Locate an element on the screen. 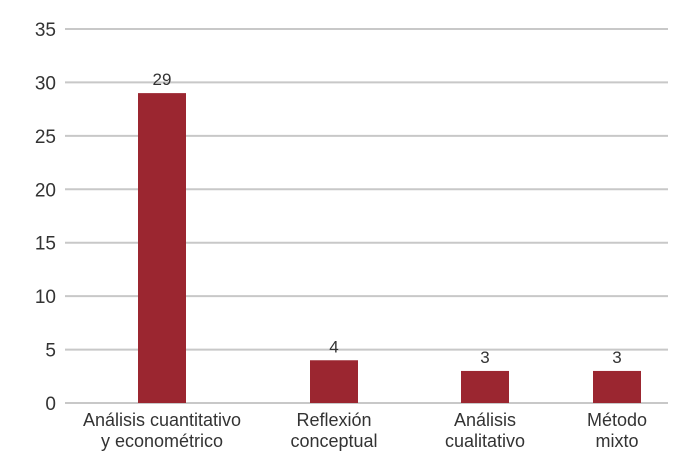 This screenshot has height=469, width=695. x-tick-label: Análisis cuantitativo y econométrico is located at coordinates (162, 430).